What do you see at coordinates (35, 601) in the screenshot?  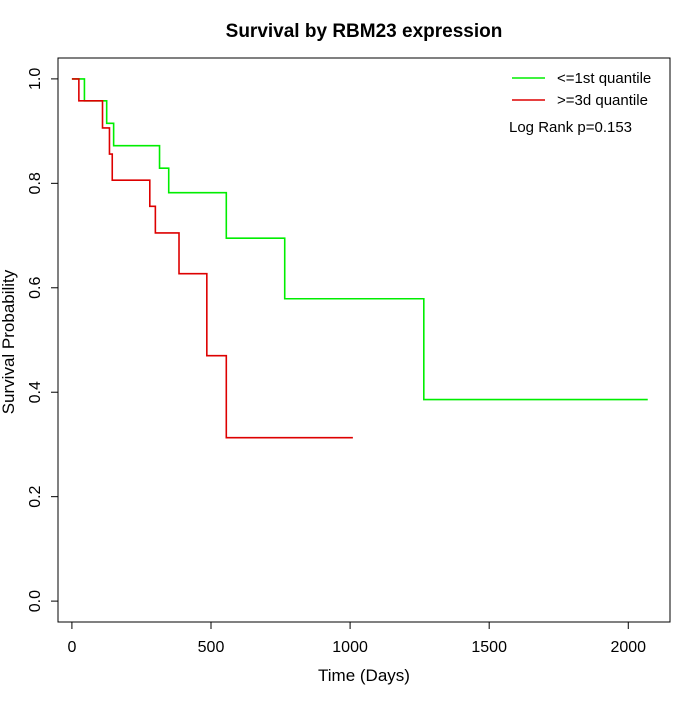 I see `y-tick-label: 0.0` at bounding box center [35, 601].